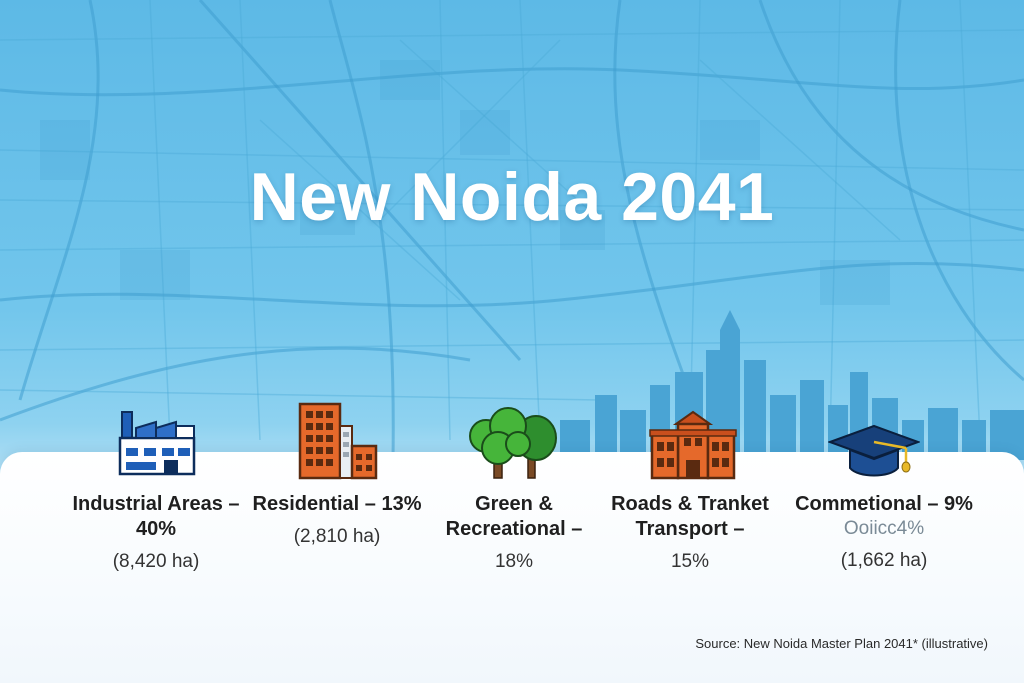  What do you see at coordinates (338, 441) in the screenshot?
I see `residential-building-icon` at bounding box center [338, 441].